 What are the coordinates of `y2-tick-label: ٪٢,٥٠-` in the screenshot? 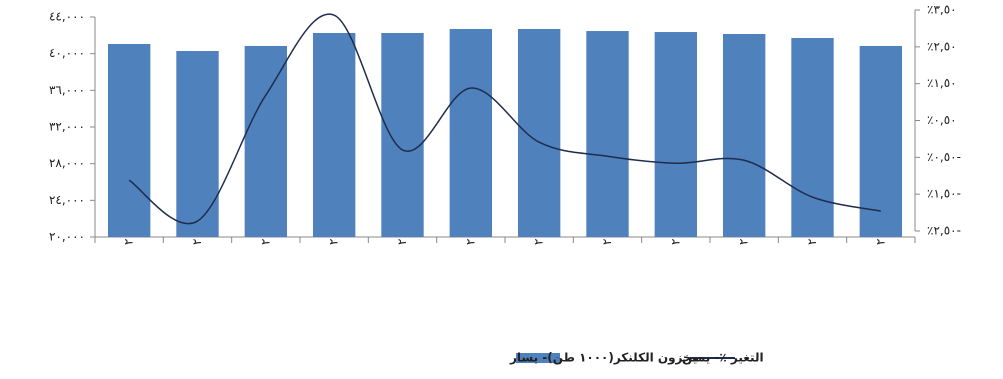 It's located at (944, 231).